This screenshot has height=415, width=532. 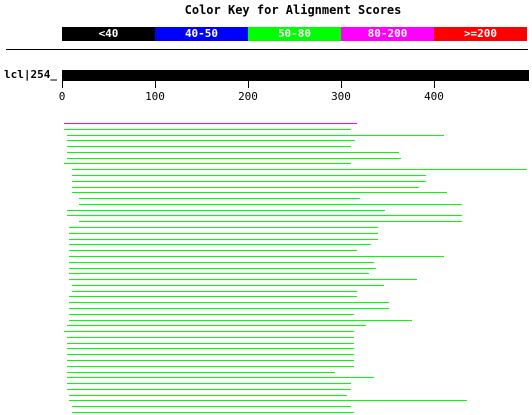 I want to click on axis-tick-label: 100, so click(x=155, y=96).